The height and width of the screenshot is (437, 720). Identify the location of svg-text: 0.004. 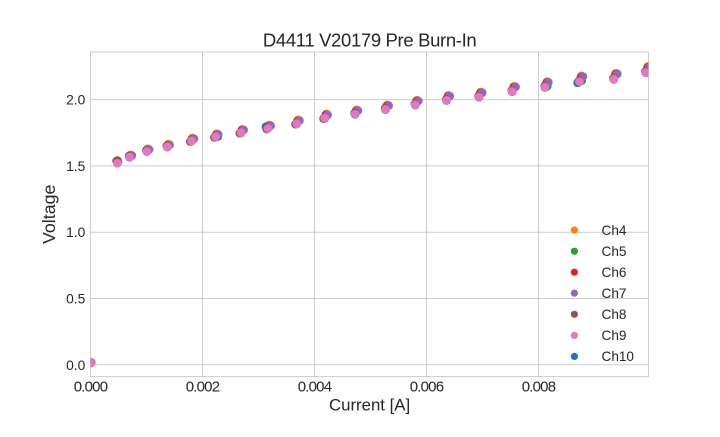
(315, 387).